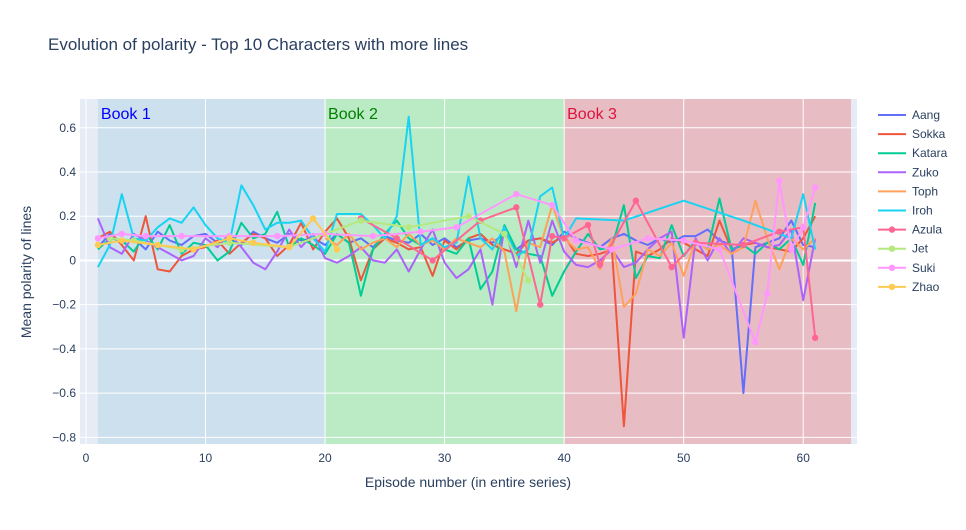 This screenshot has width=966, height=530. Describe the element at coordinates (206, 458) in the screenshot. I see `x-tick-label: 10` at that location.